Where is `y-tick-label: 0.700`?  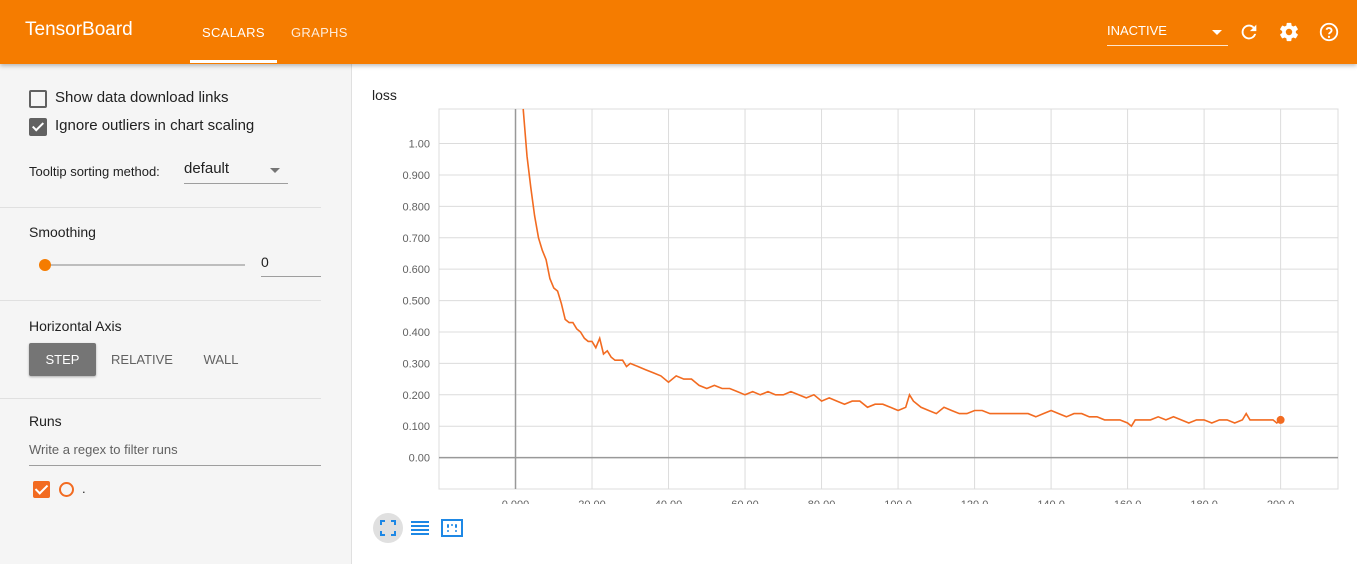 y-tick-label: 0.700 is located at coordinates (416, 239).